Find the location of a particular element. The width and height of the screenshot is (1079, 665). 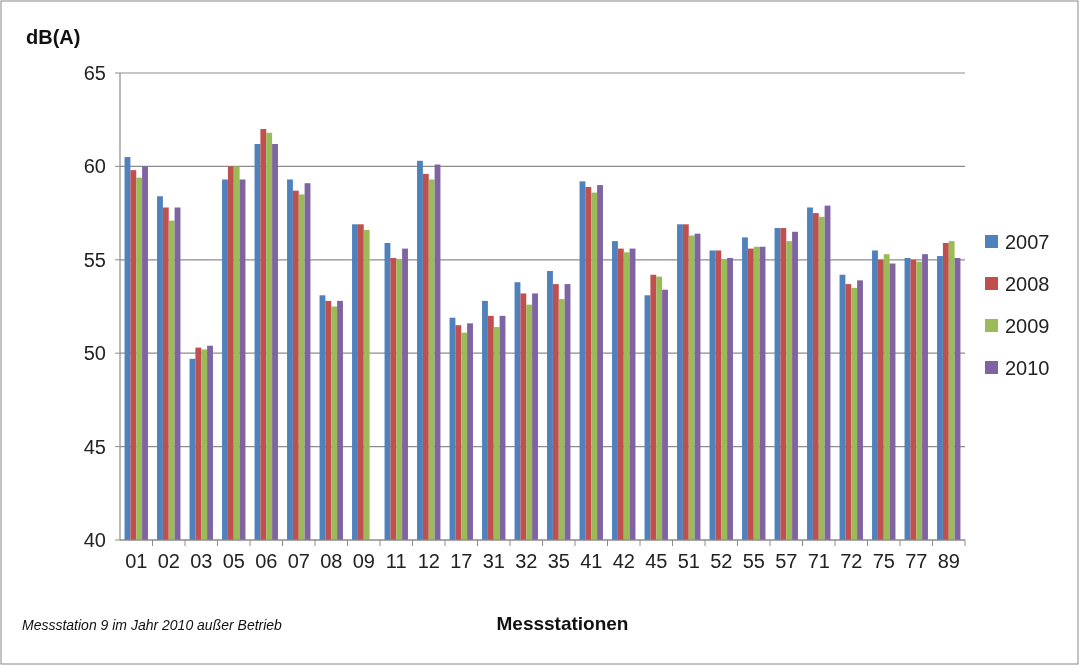

x-tick-label: 55 is located at coordinates (753, 561).